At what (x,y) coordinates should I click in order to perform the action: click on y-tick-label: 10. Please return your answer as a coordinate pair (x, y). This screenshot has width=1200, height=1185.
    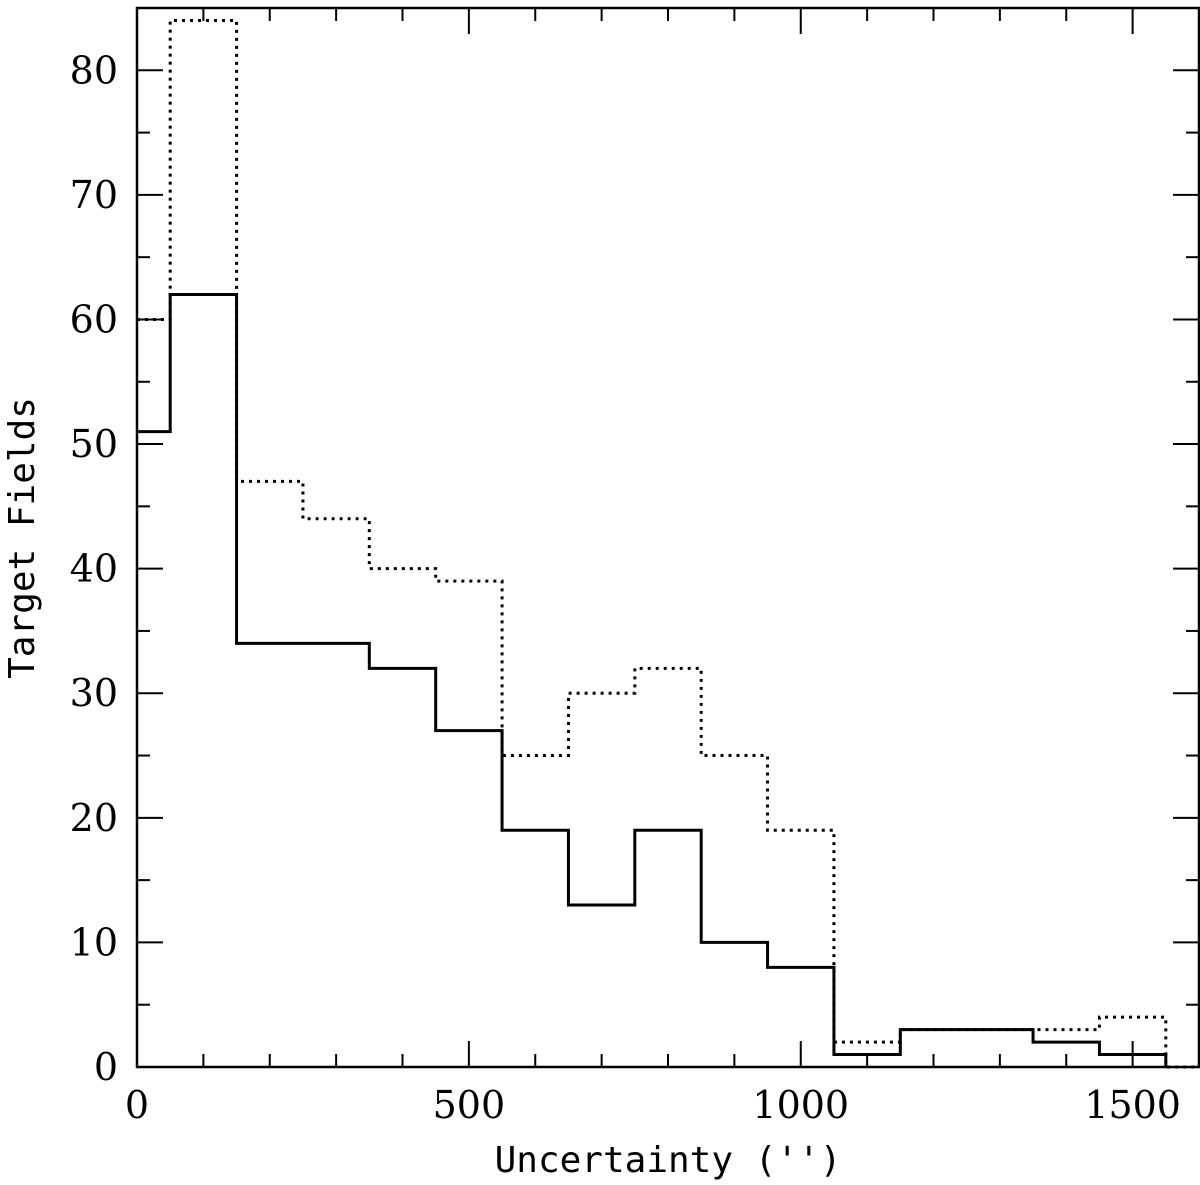
    Looking at the image, I should click on (94, 942).